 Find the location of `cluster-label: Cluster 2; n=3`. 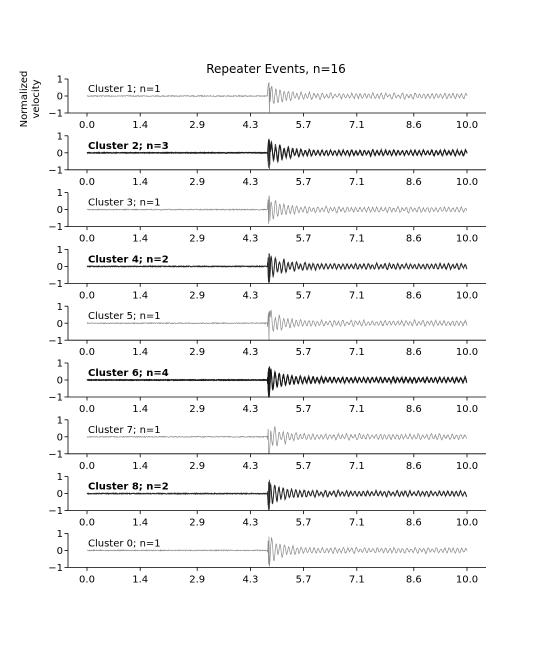

cluster-label: Cluster 2; n=3 is located at coordinates (128, 146).